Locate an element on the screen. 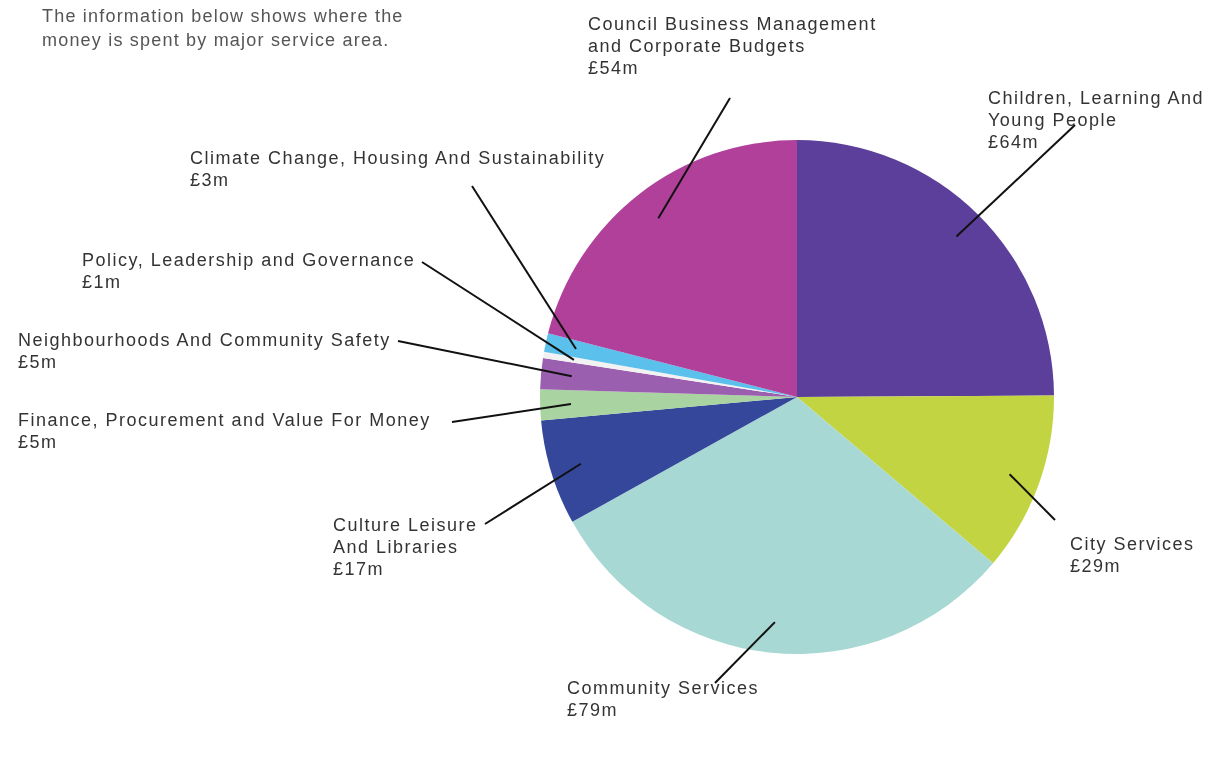  slice-label: Finance, Procurement and Value For Money is located at coordinates (224, 420).